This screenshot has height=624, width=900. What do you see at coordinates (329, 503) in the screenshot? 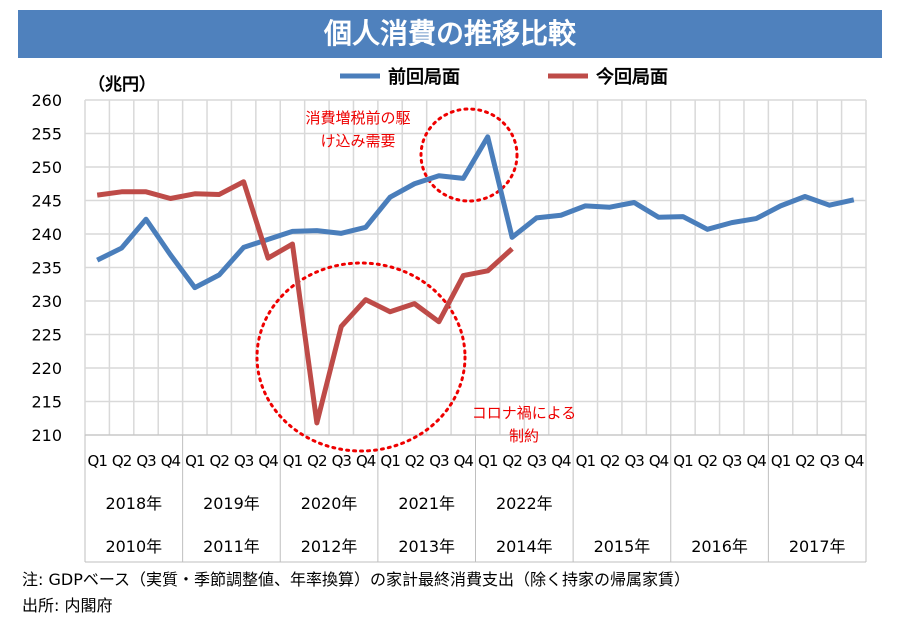
I see `year-label-current: 2020年` at bounding box center [329, 503].